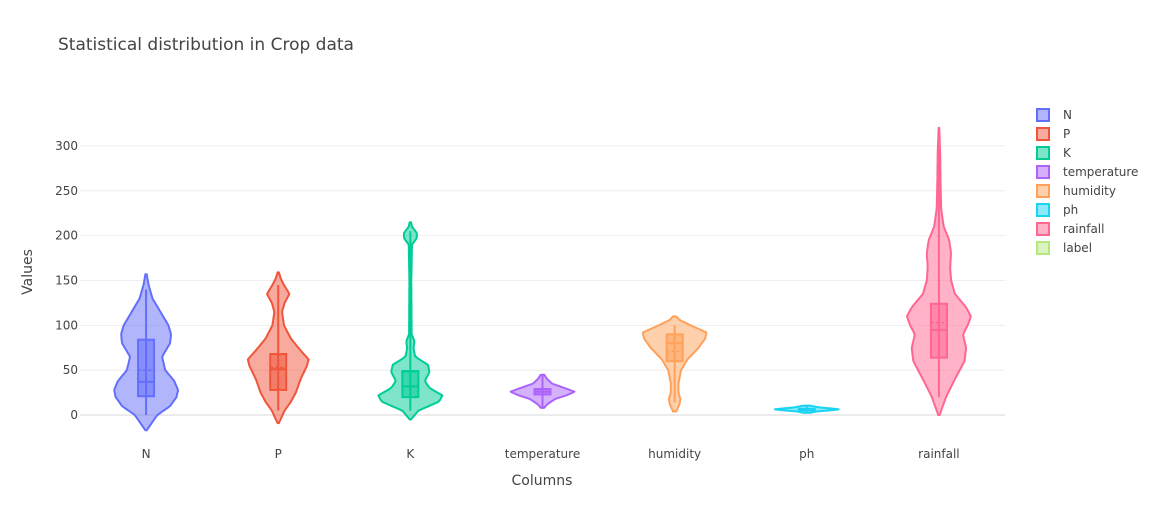 The image size is (1156, 525). I want to click on x-tick-label: K, so click(410, 454).